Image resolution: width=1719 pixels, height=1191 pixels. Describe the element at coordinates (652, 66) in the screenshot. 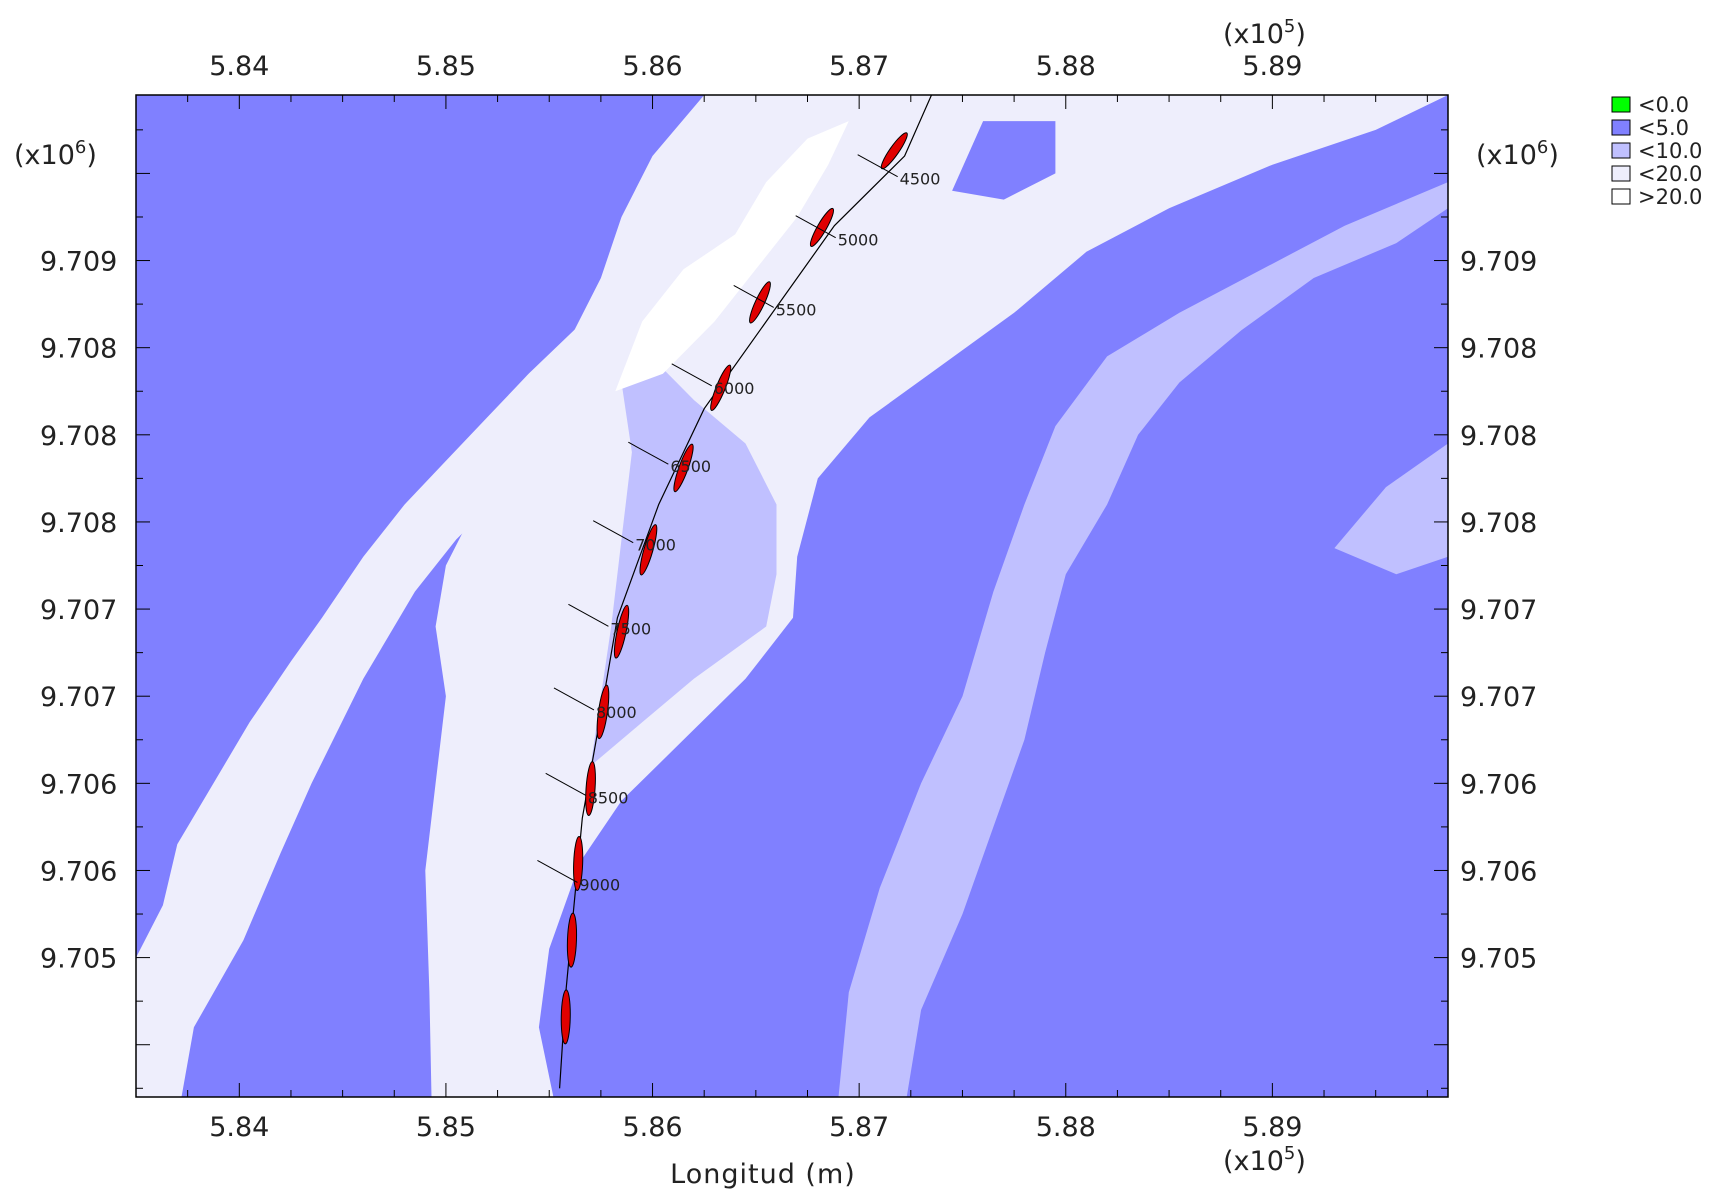

I see `x-tick-label-top: 5.86` at that location.